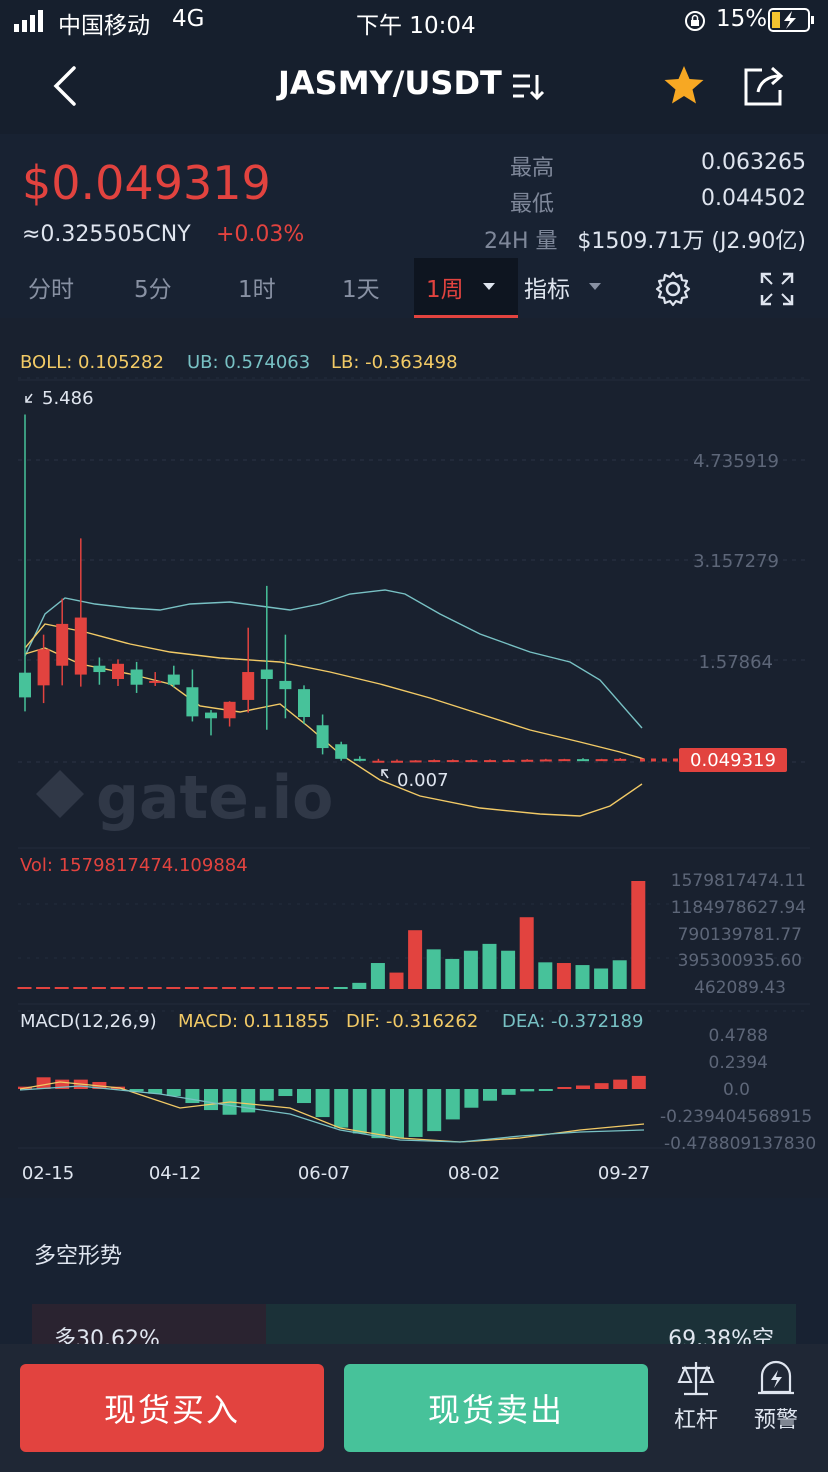  Describe the element at coordinates (532, 168) in the screenshot. I see `high-label: 最高` at that location.